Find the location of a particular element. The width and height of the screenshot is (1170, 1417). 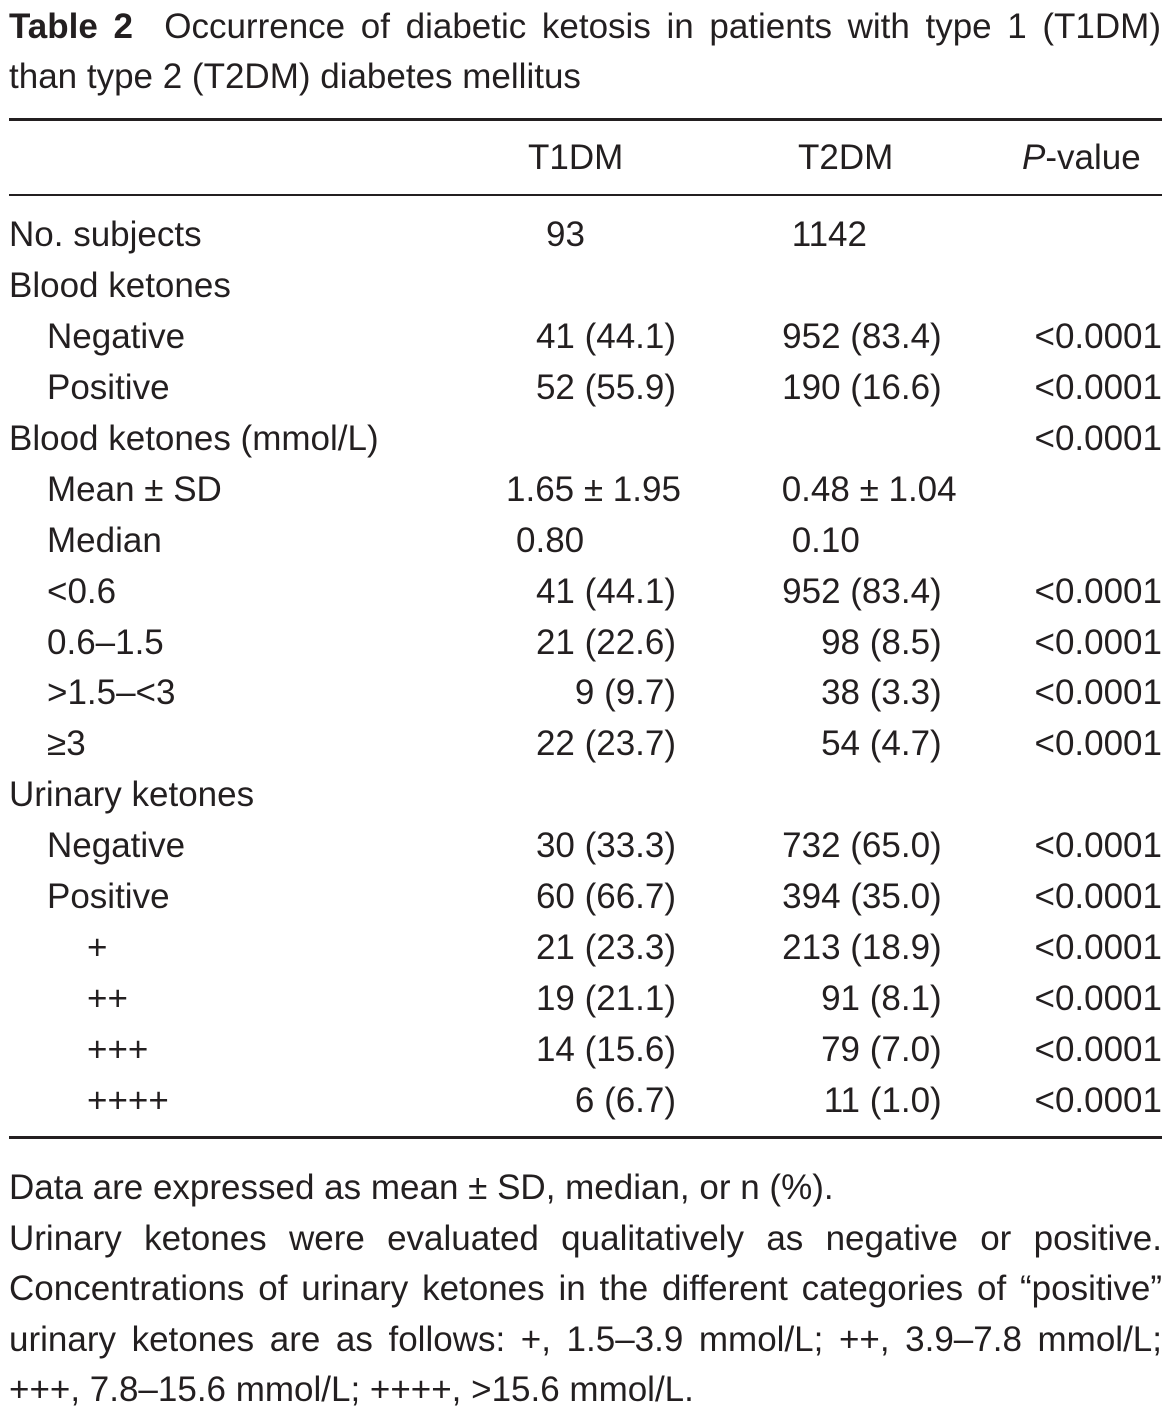

value-t2dm: 79 (7.0) is located at coordinates (881, 1049).